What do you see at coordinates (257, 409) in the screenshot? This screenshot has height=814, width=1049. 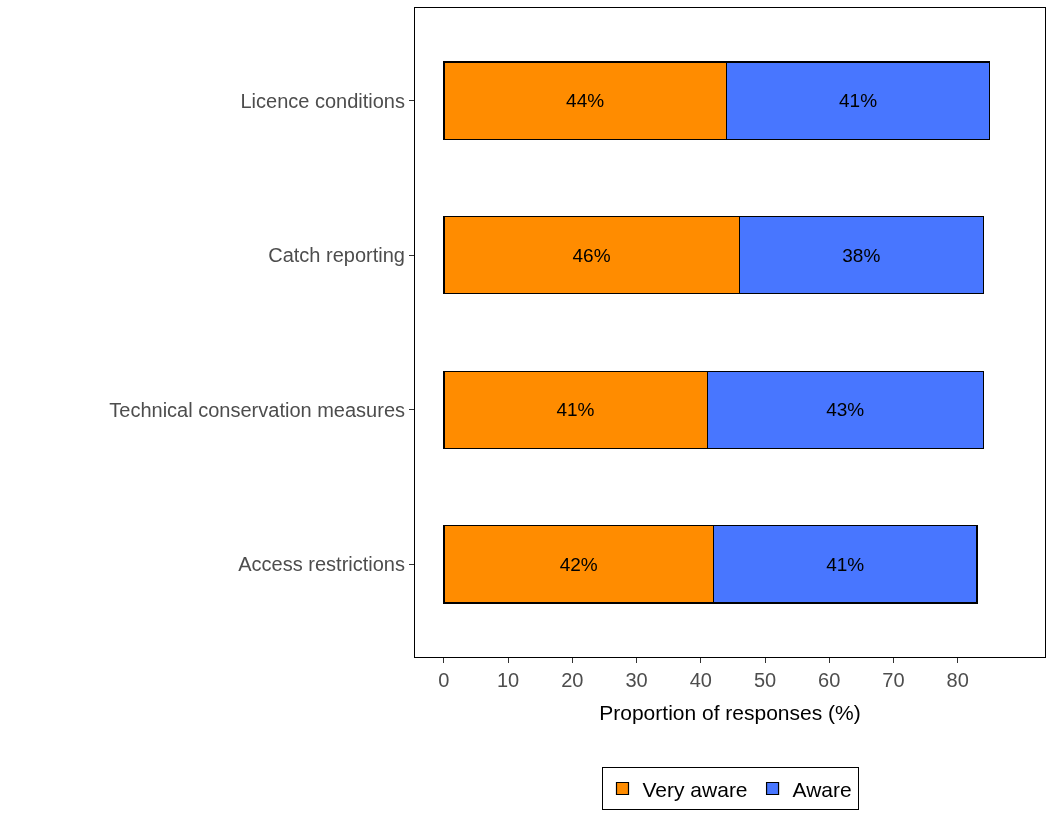 I see `y-tick-label: Technical conservation measures` at bounding box center [257, 409].